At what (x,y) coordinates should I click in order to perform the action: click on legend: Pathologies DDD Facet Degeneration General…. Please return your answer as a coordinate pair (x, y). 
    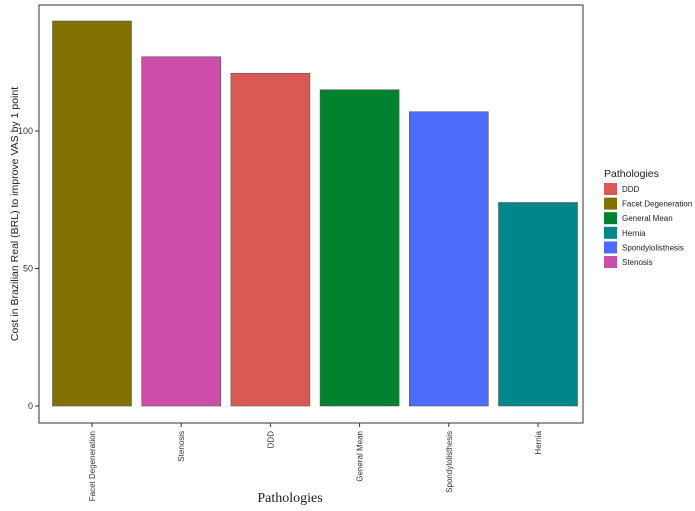
    Looking at the image, I should click on (648, 218).